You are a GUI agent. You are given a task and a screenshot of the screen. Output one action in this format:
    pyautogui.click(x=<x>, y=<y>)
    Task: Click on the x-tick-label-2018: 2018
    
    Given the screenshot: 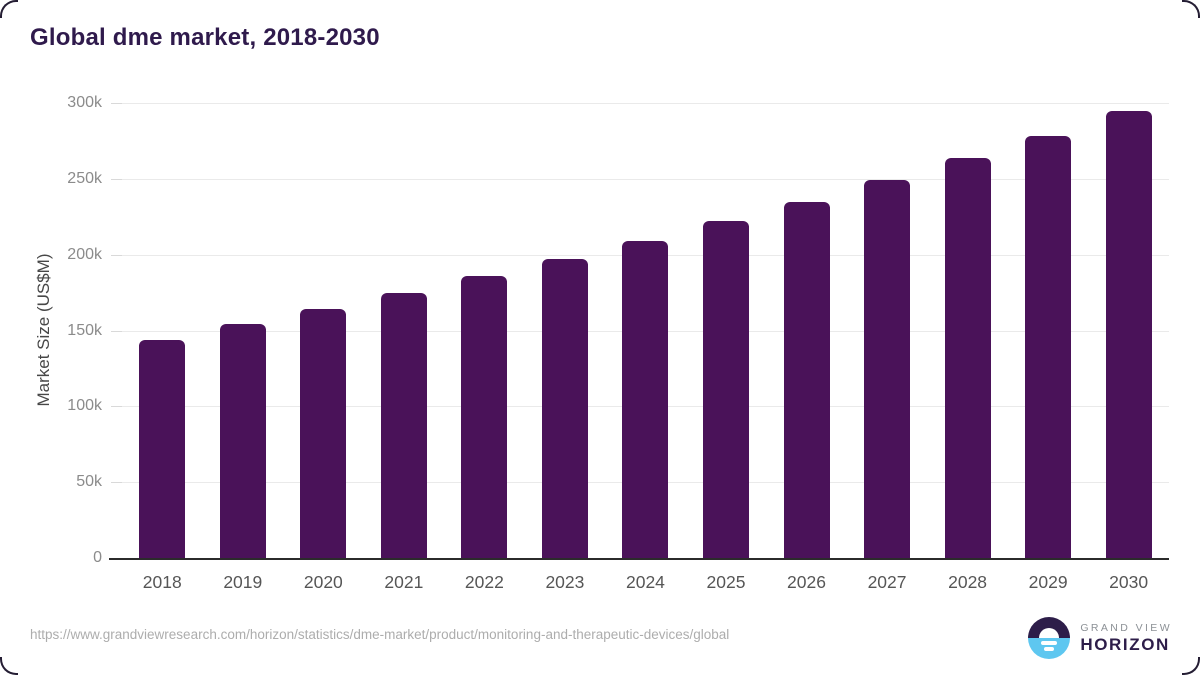 What is the action you would take?
    pyautogui.click(x=162, y=582)
    